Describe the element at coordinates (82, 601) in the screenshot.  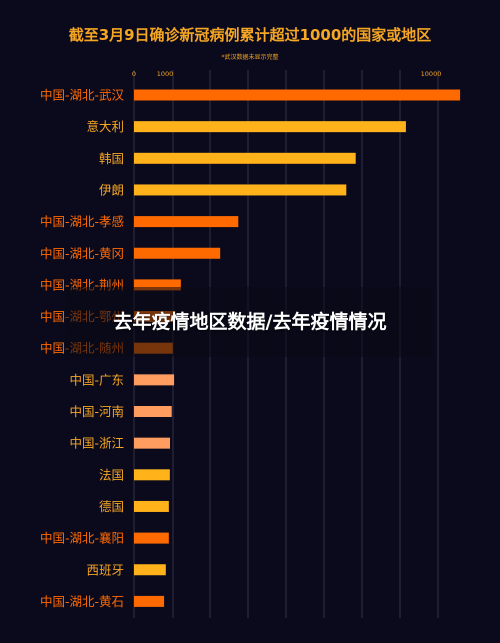
I see `category-label: 中国-湖北-黄石` at that location.